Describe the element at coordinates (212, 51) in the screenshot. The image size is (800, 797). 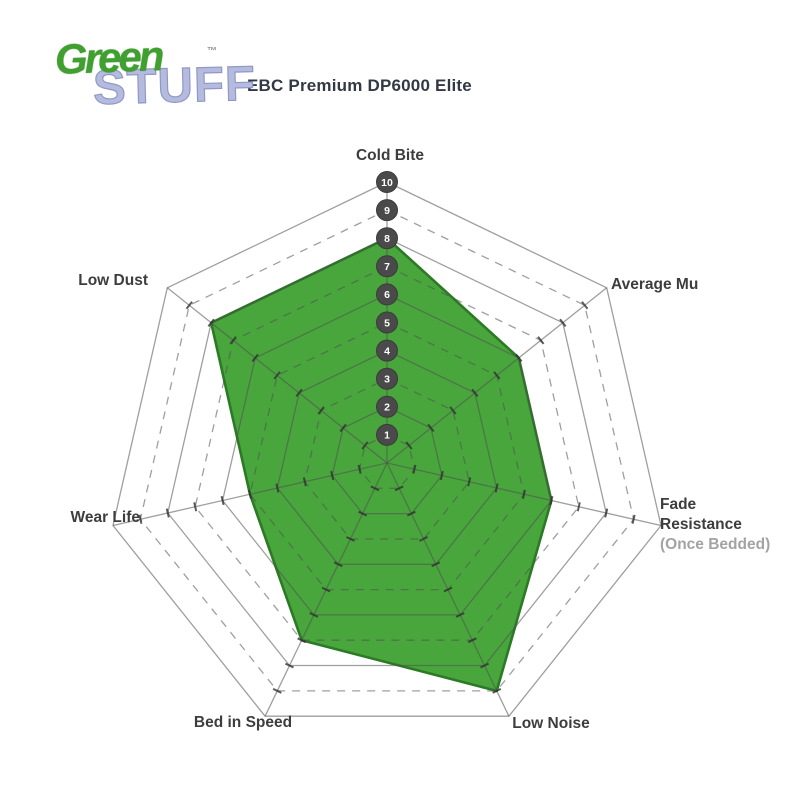
I see `trademark-symbol: ™` at that location.